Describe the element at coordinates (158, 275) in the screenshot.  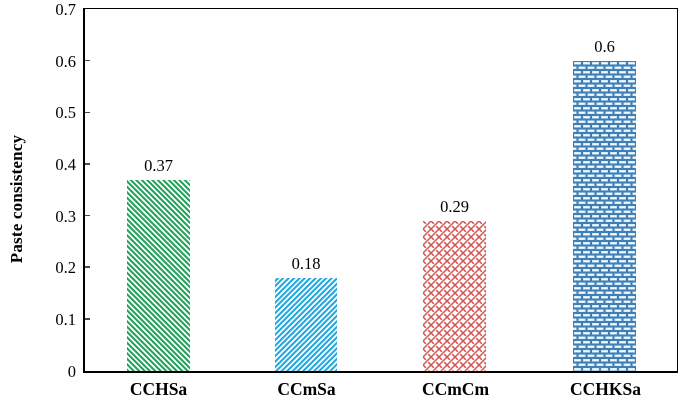
I see `bar-cchsa` at that location.